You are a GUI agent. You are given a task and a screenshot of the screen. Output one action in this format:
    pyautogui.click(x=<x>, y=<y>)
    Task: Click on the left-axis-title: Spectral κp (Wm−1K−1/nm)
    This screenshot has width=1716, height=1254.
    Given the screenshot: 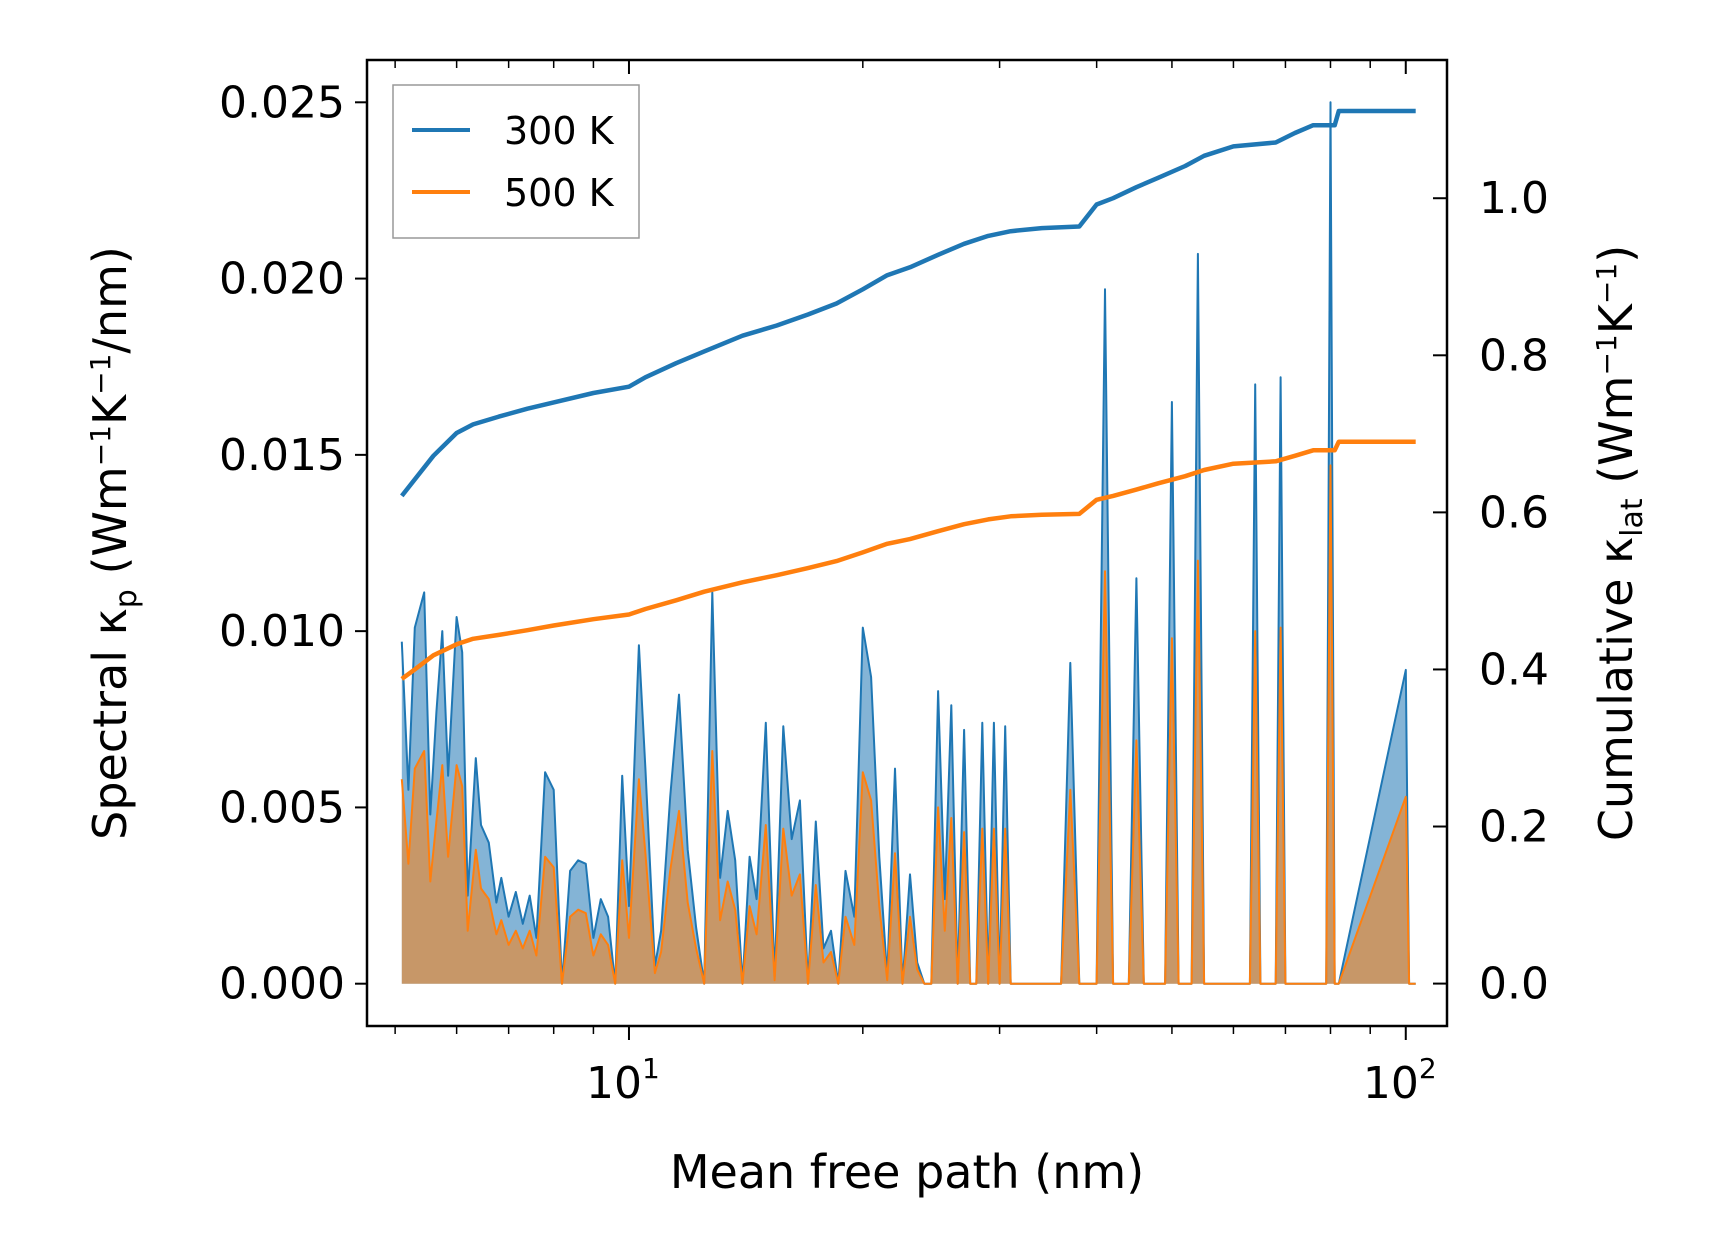 What is the action you would take?
    pyautogui.click(x=113, y=543)
    